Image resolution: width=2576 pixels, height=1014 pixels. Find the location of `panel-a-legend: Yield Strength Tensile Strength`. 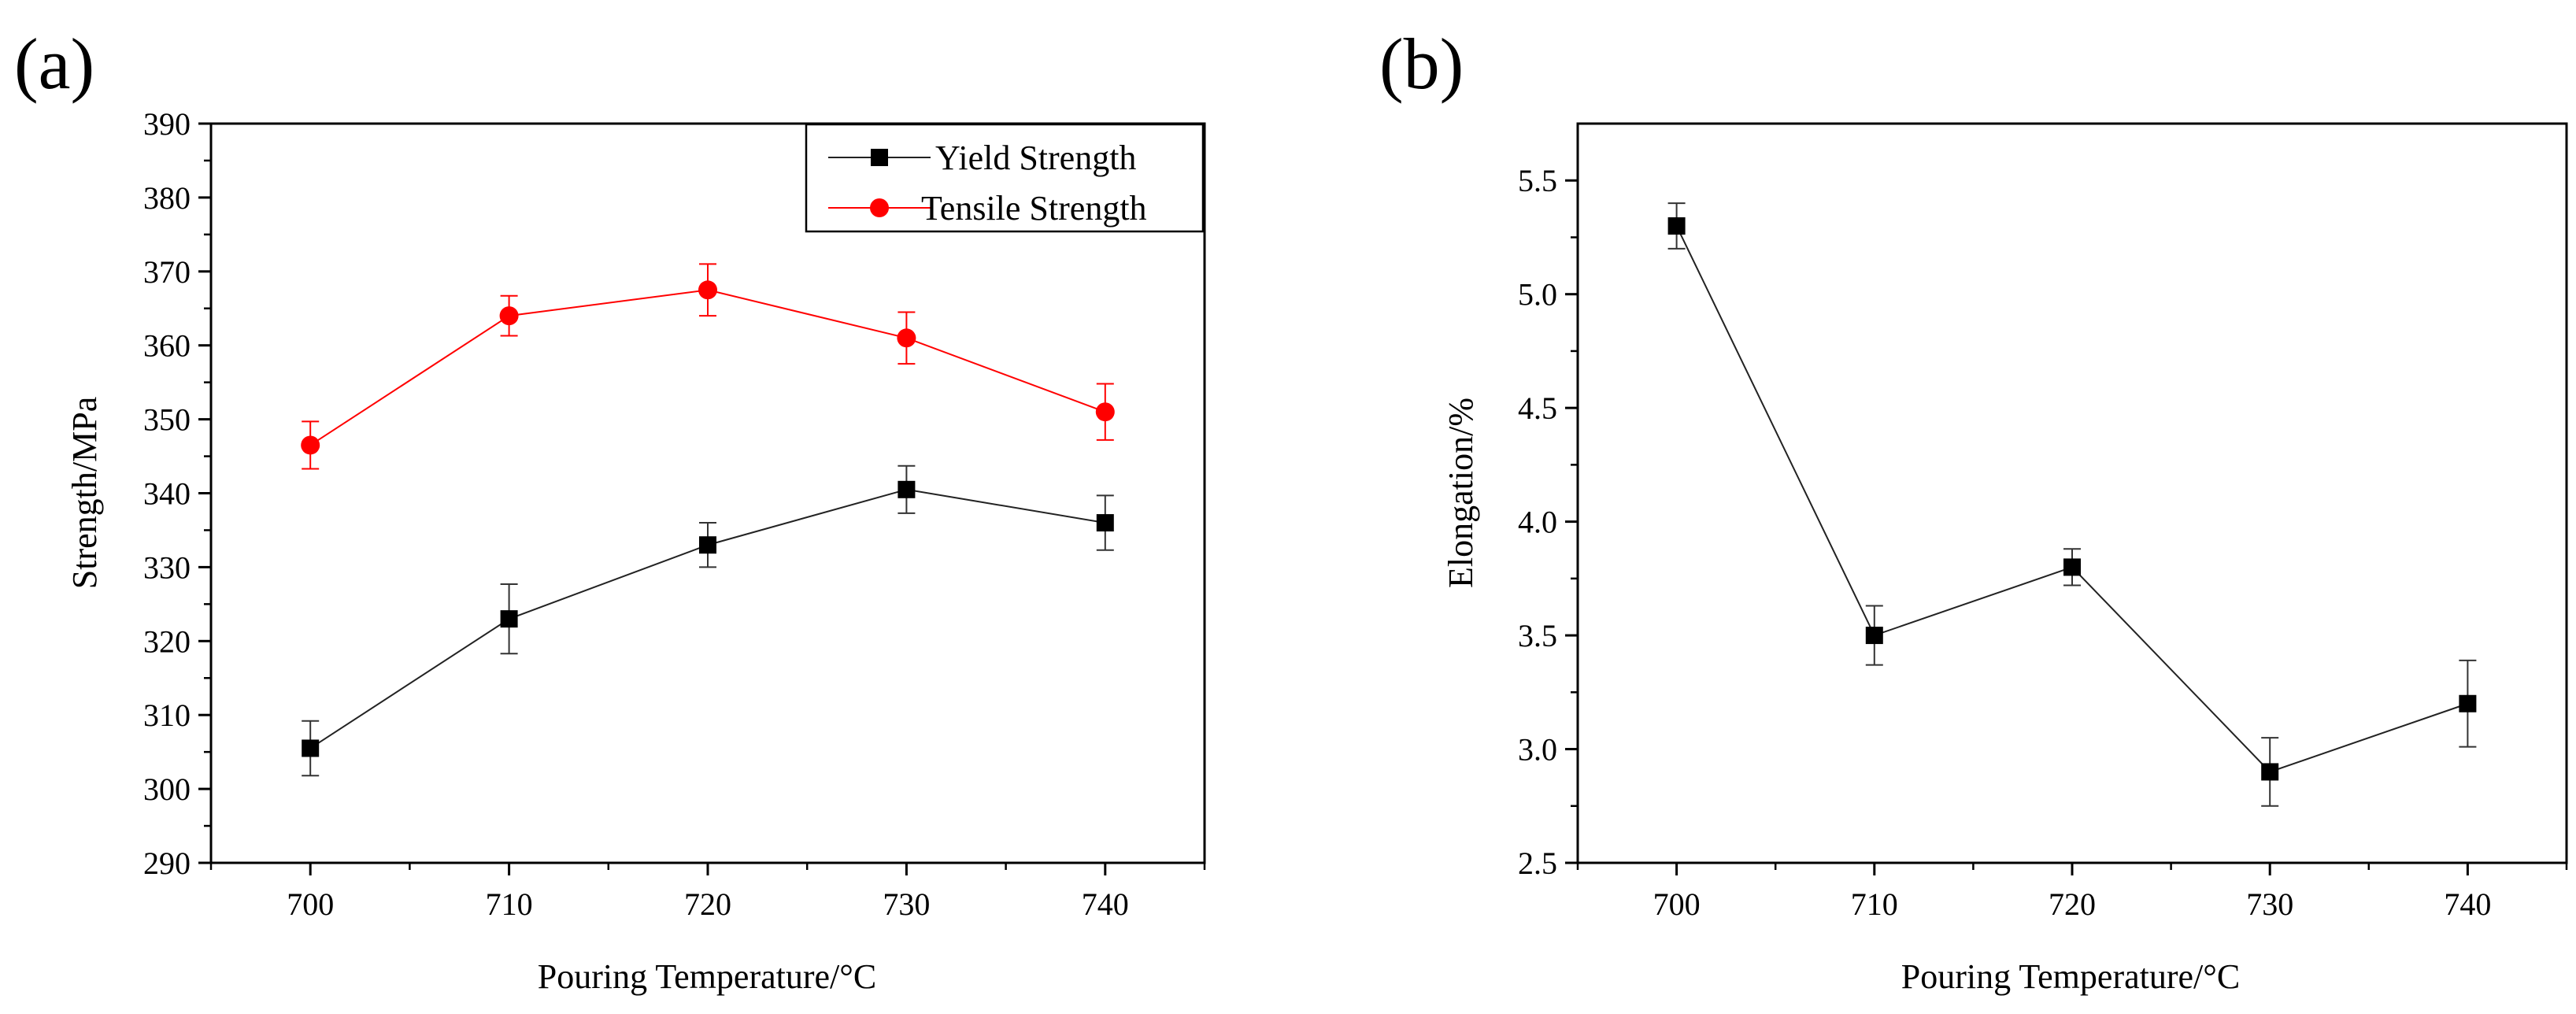

panel-a-legend: Yield Strength Tensile Strength is located at coordinates (1005, 178).